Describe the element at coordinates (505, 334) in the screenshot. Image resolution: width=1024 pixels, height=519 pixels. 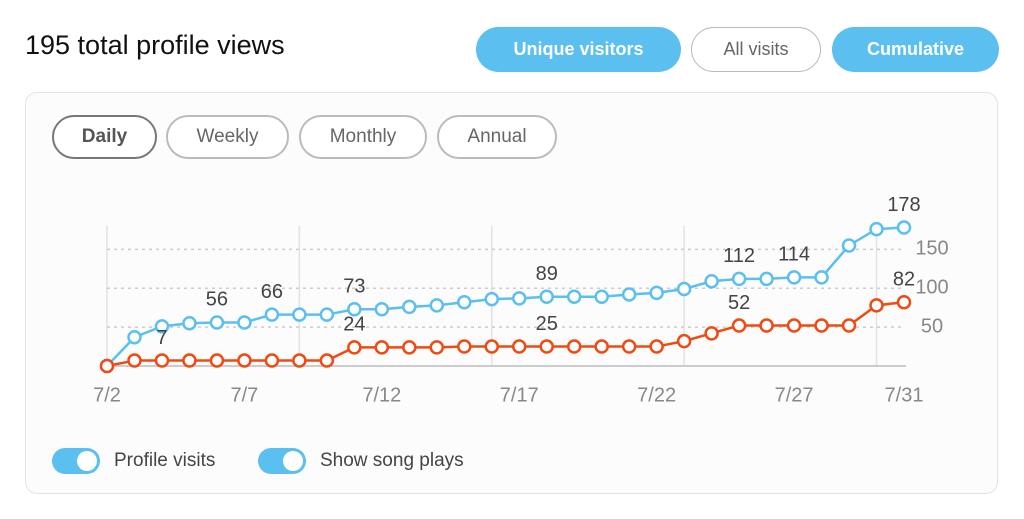
I see `series-line` at that location.